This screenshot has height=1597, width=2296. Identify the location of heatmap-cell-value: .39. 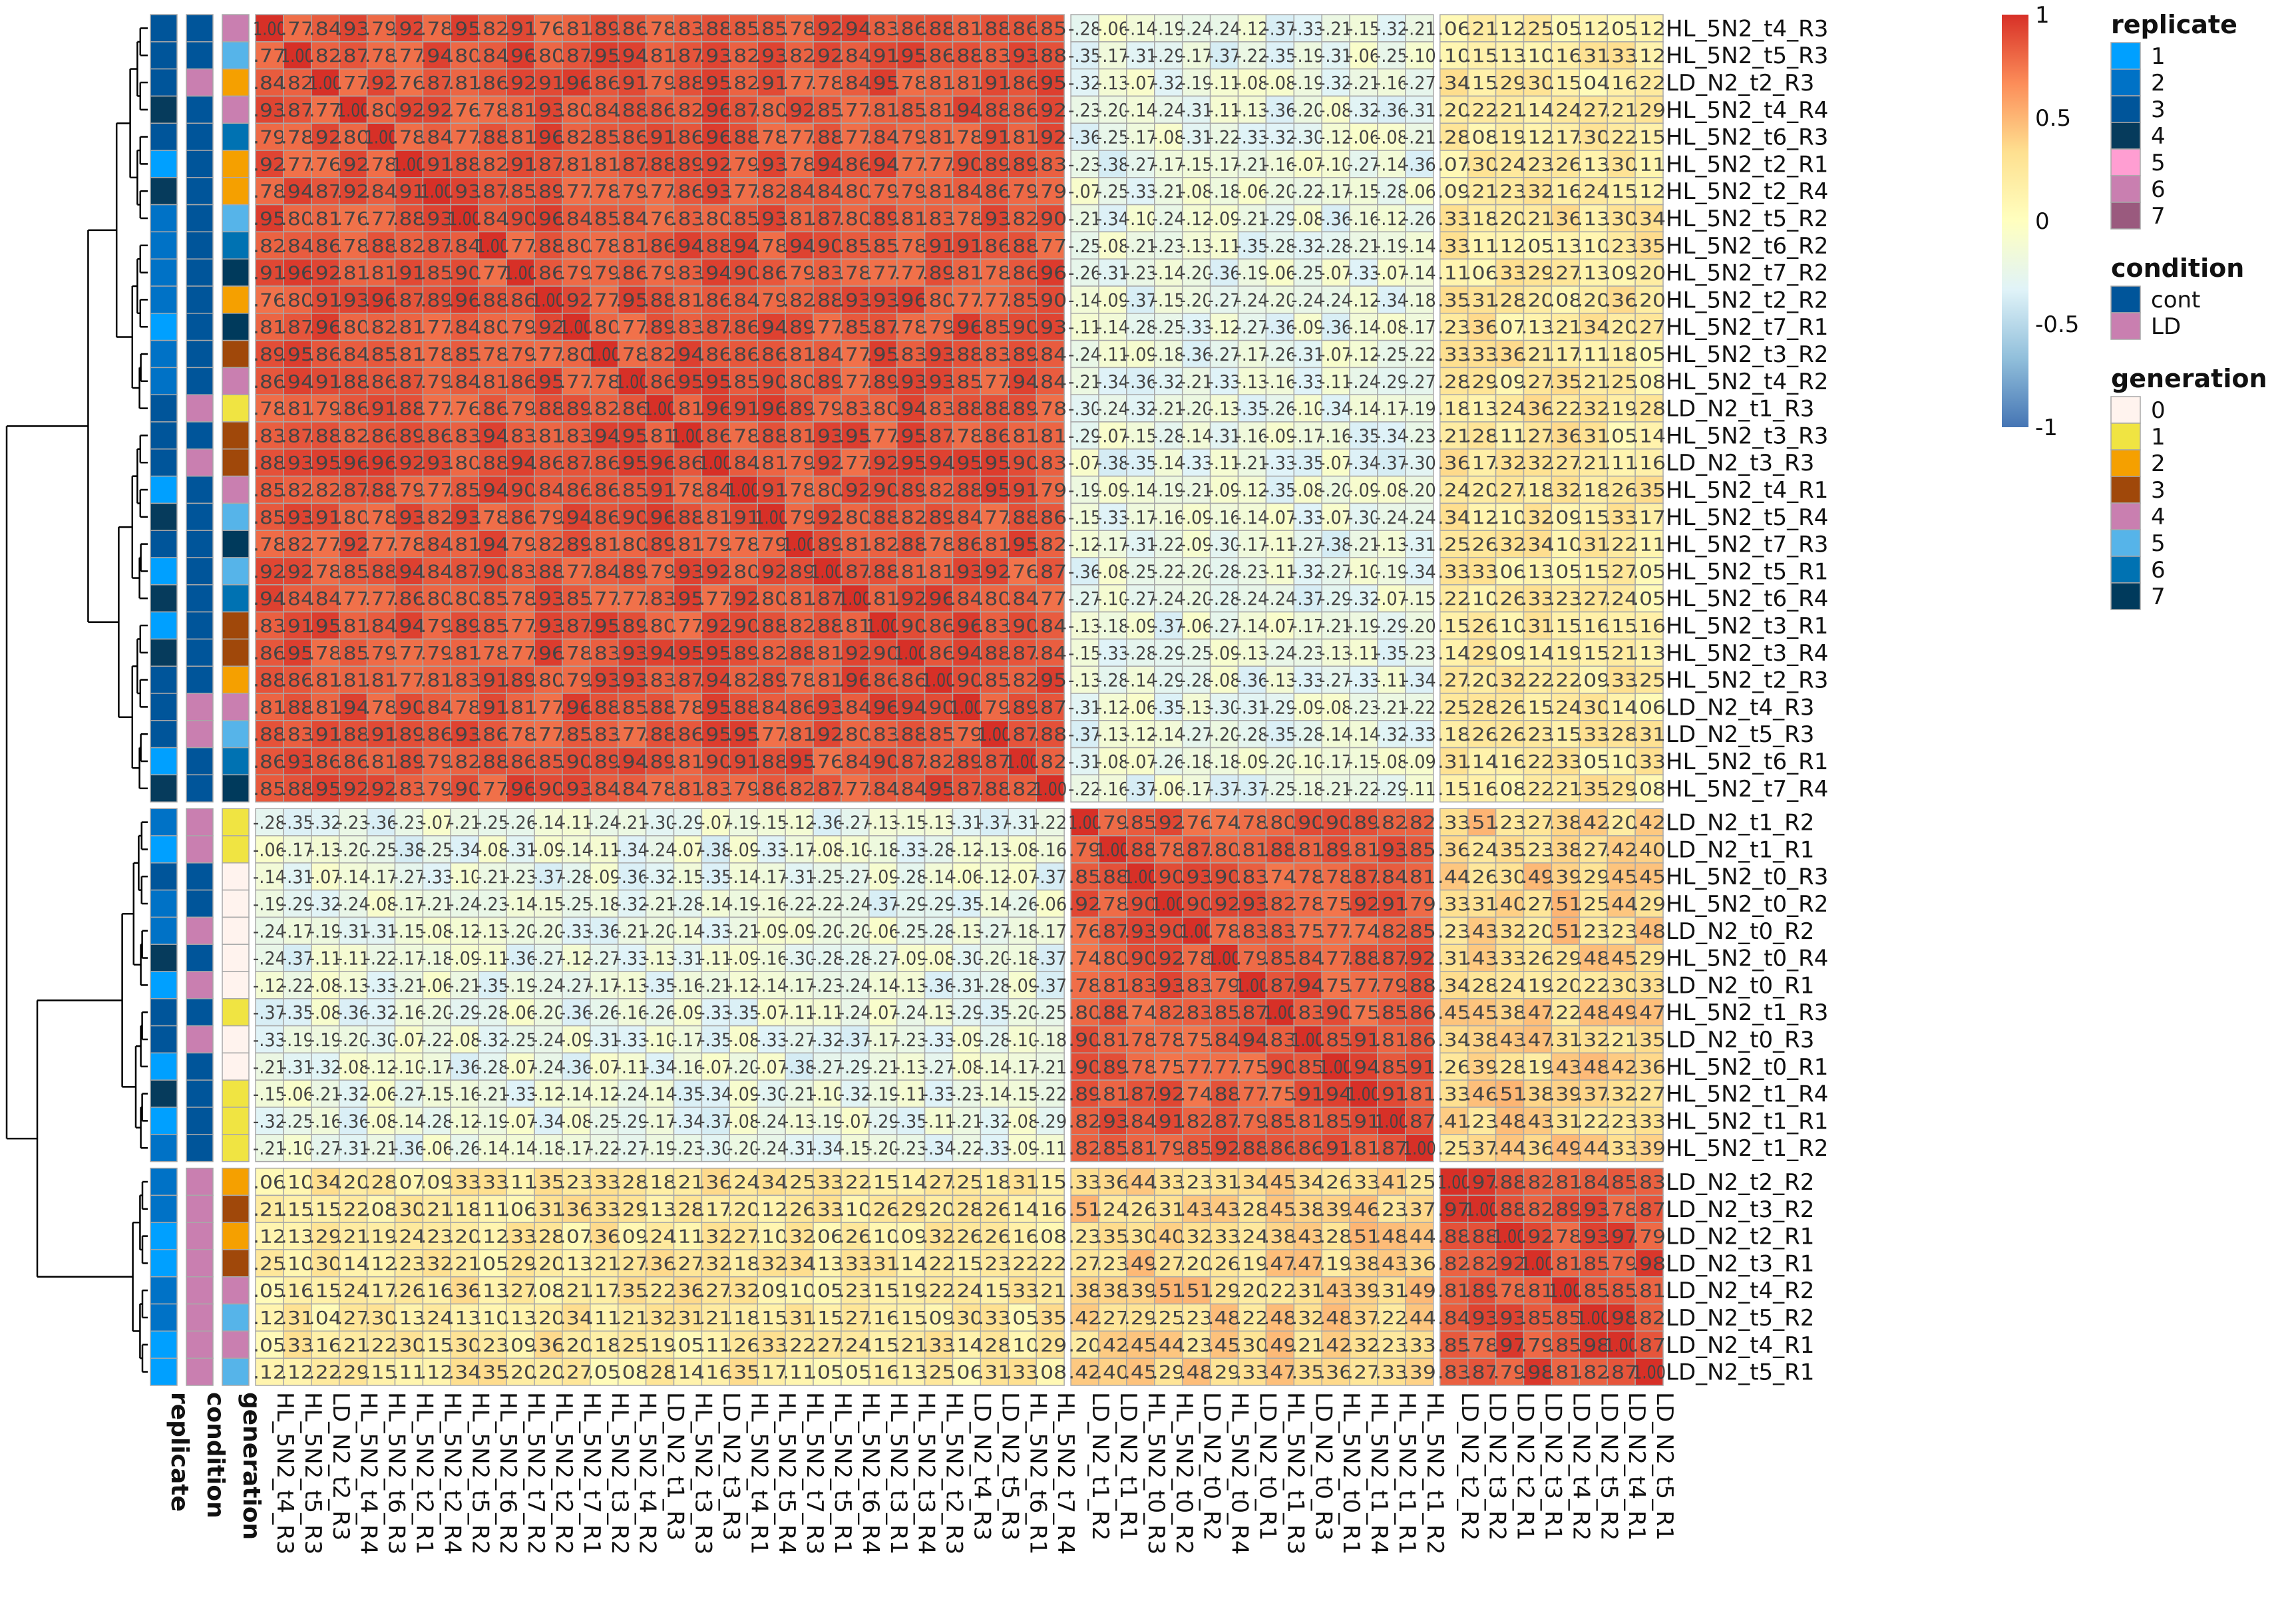
(1649, 1148).